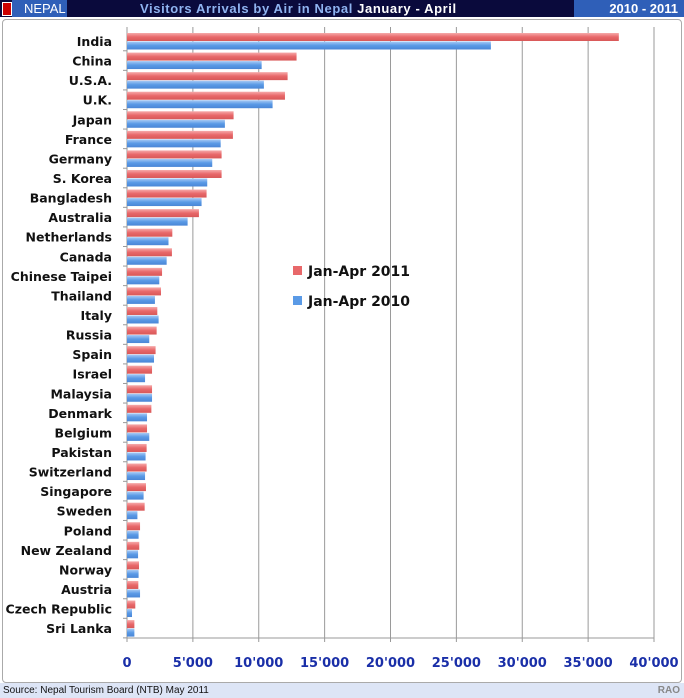  Describe the element at coordinates (39, 8) in the screenshot. I see `country-label: NEPAL` at that location.